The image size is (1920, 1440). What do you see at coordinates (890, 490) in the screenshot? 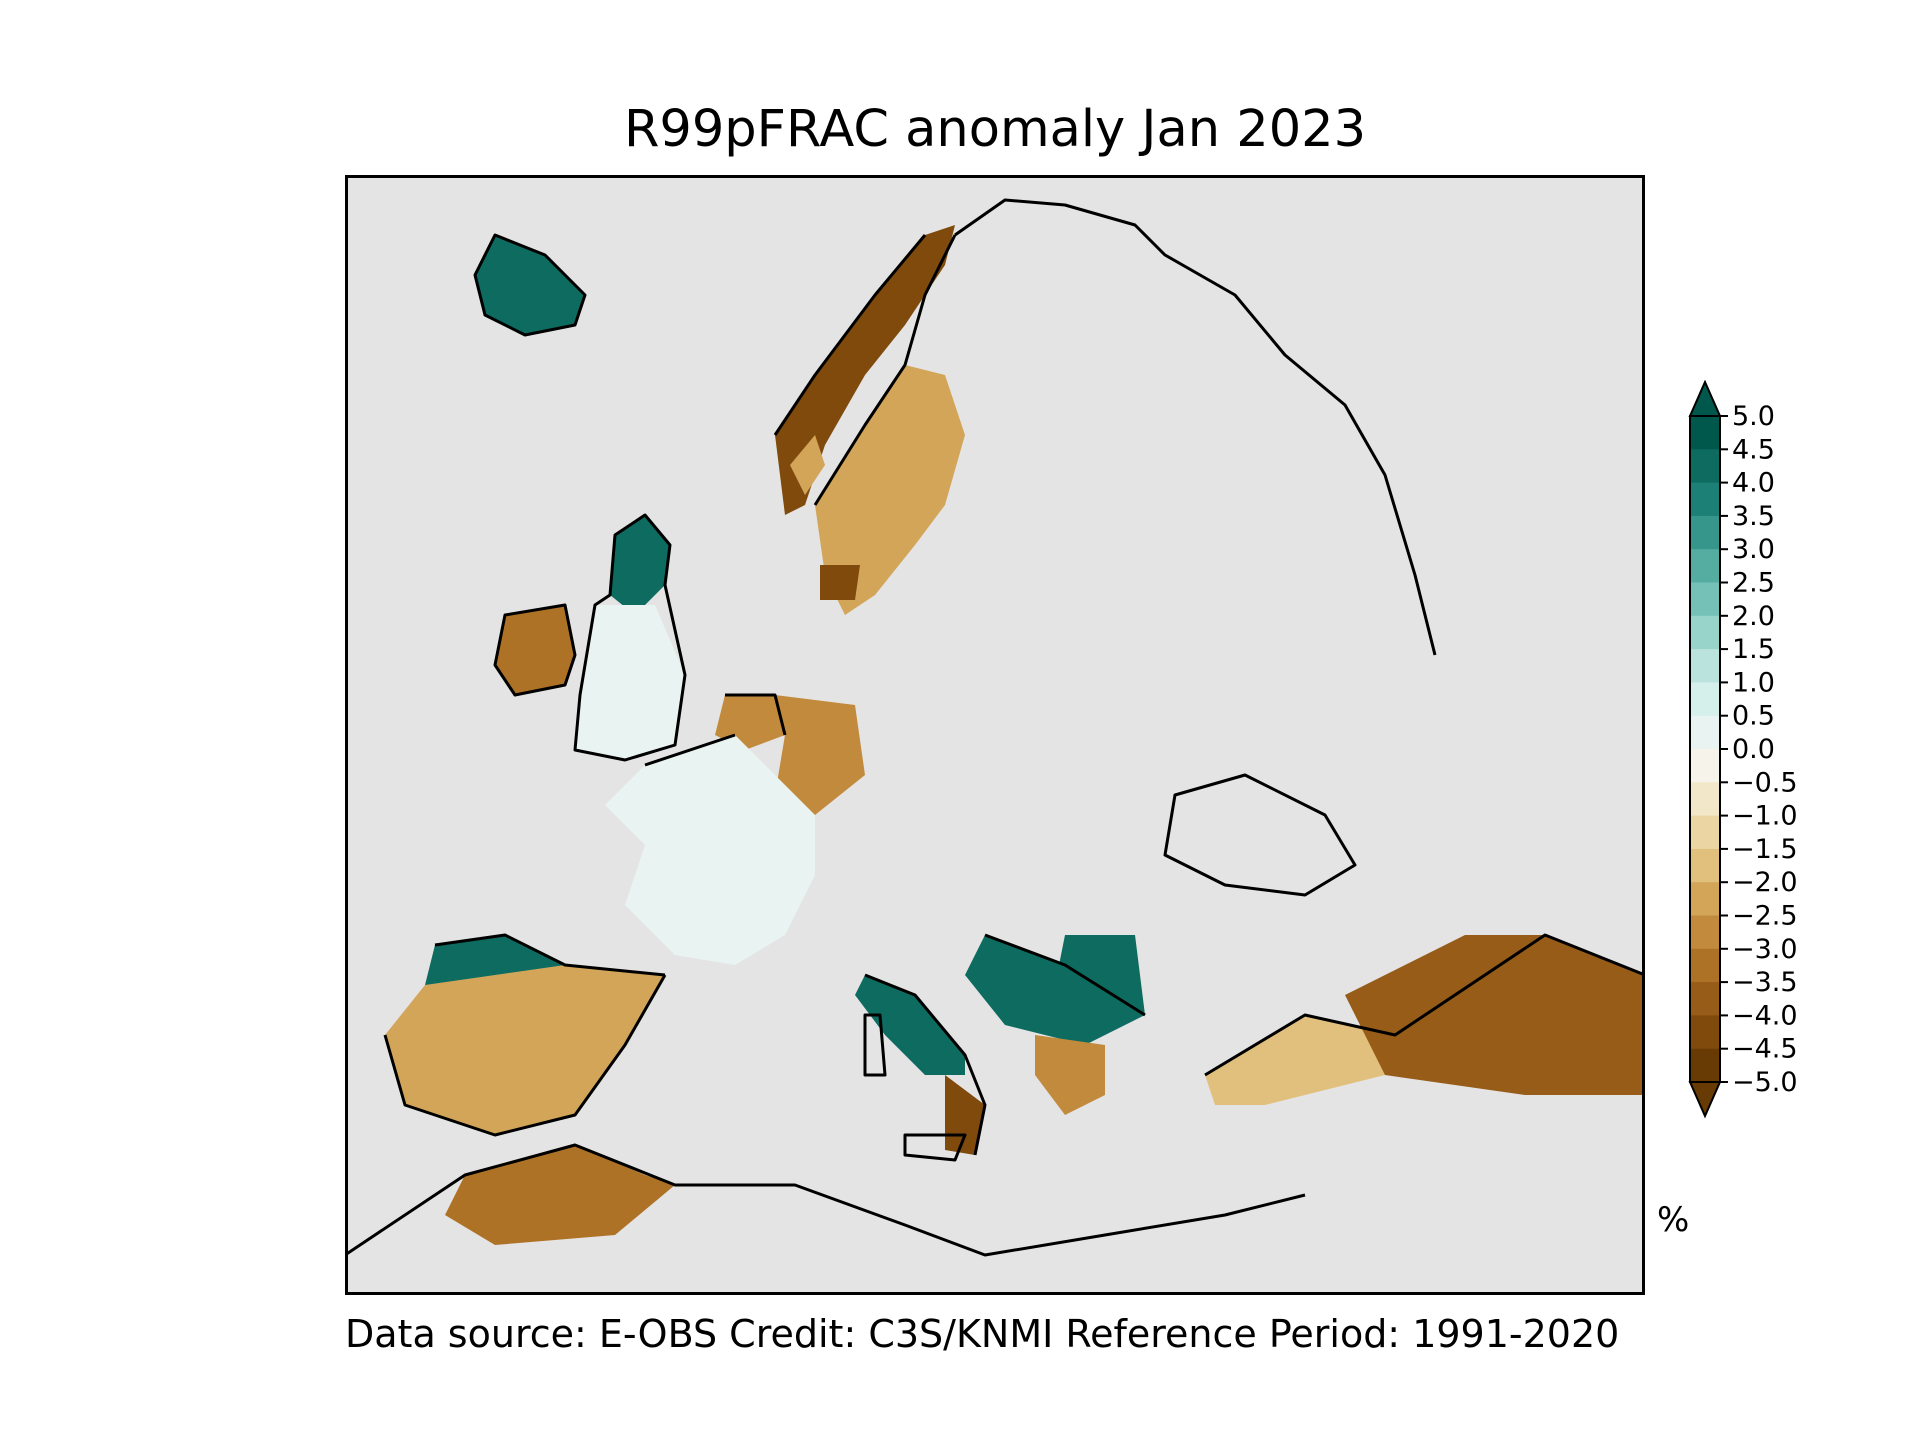
I see `region-sweden-and-finland` at bounding box center [890, 490].